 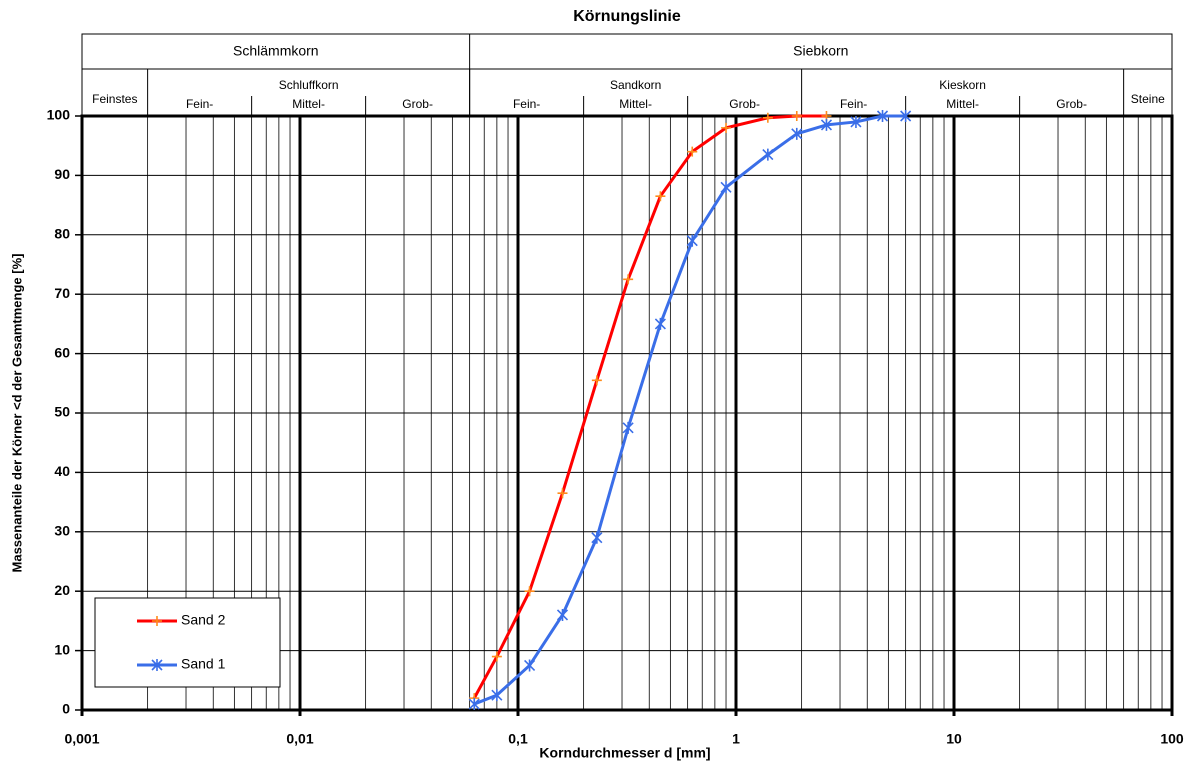 What do you see at coordinates (59, 115) in the screenshot?
I see `y-tick-label: 100` at bounding box center [59, 115].